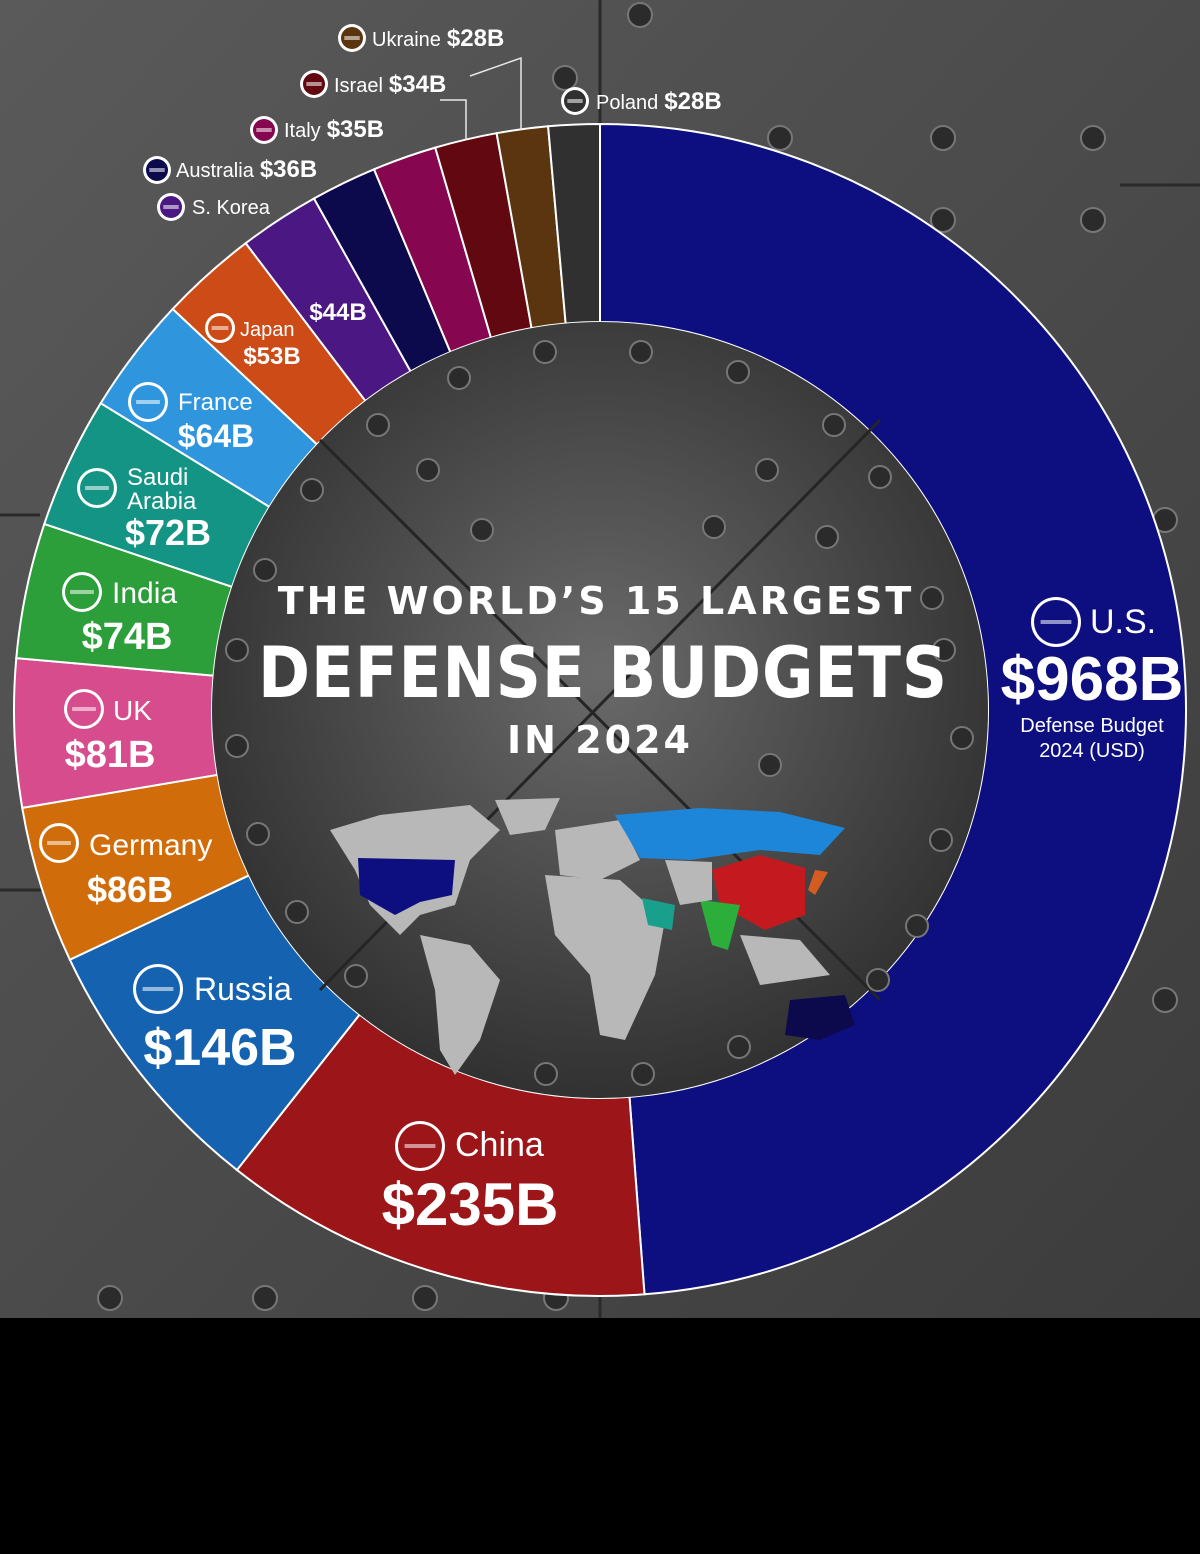  Describe the element at coordinates (168, 532) in the screenshot. I see `label-saudi-arabia-value: $72B` at that location.